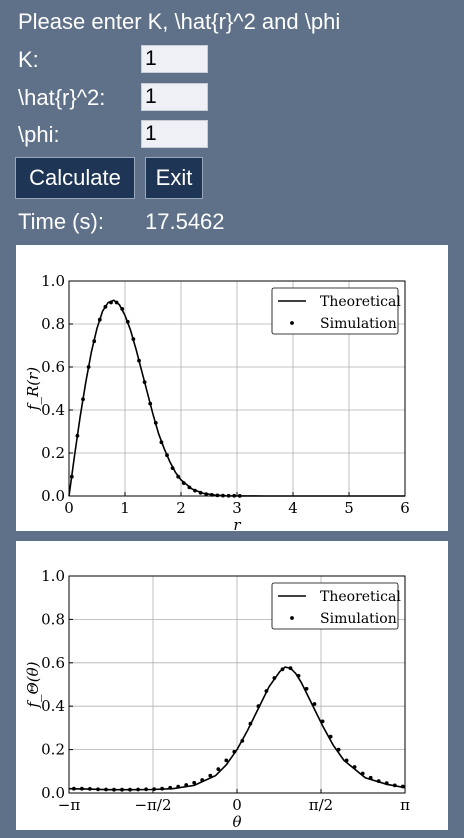 The width and height of the screenshot is (464, 838). What do you see at coordinates (174, 134) in the screenshot?
I see `phi-input` at bounding box center [174, 134].